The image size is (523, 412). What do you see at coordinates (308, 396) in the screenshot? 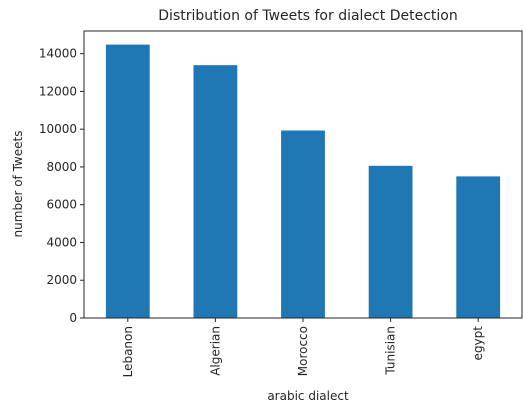
I see `x-axis-label: arabic dialect` at bounding box center [308, 396].